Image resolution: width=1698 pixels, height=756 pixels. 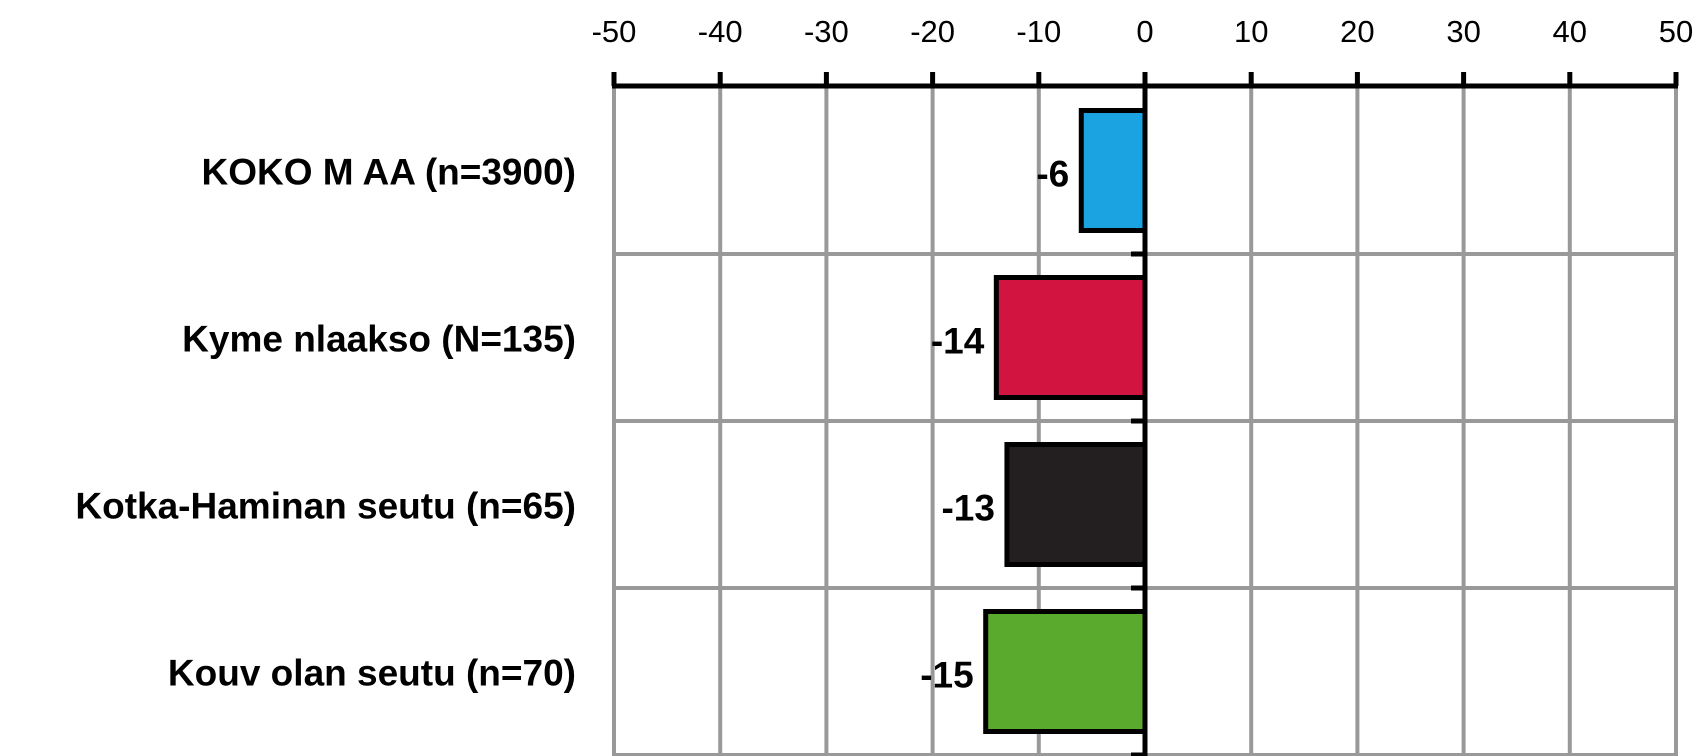 I want to click on x-tick-label: -20, so click(x=932, y=31).